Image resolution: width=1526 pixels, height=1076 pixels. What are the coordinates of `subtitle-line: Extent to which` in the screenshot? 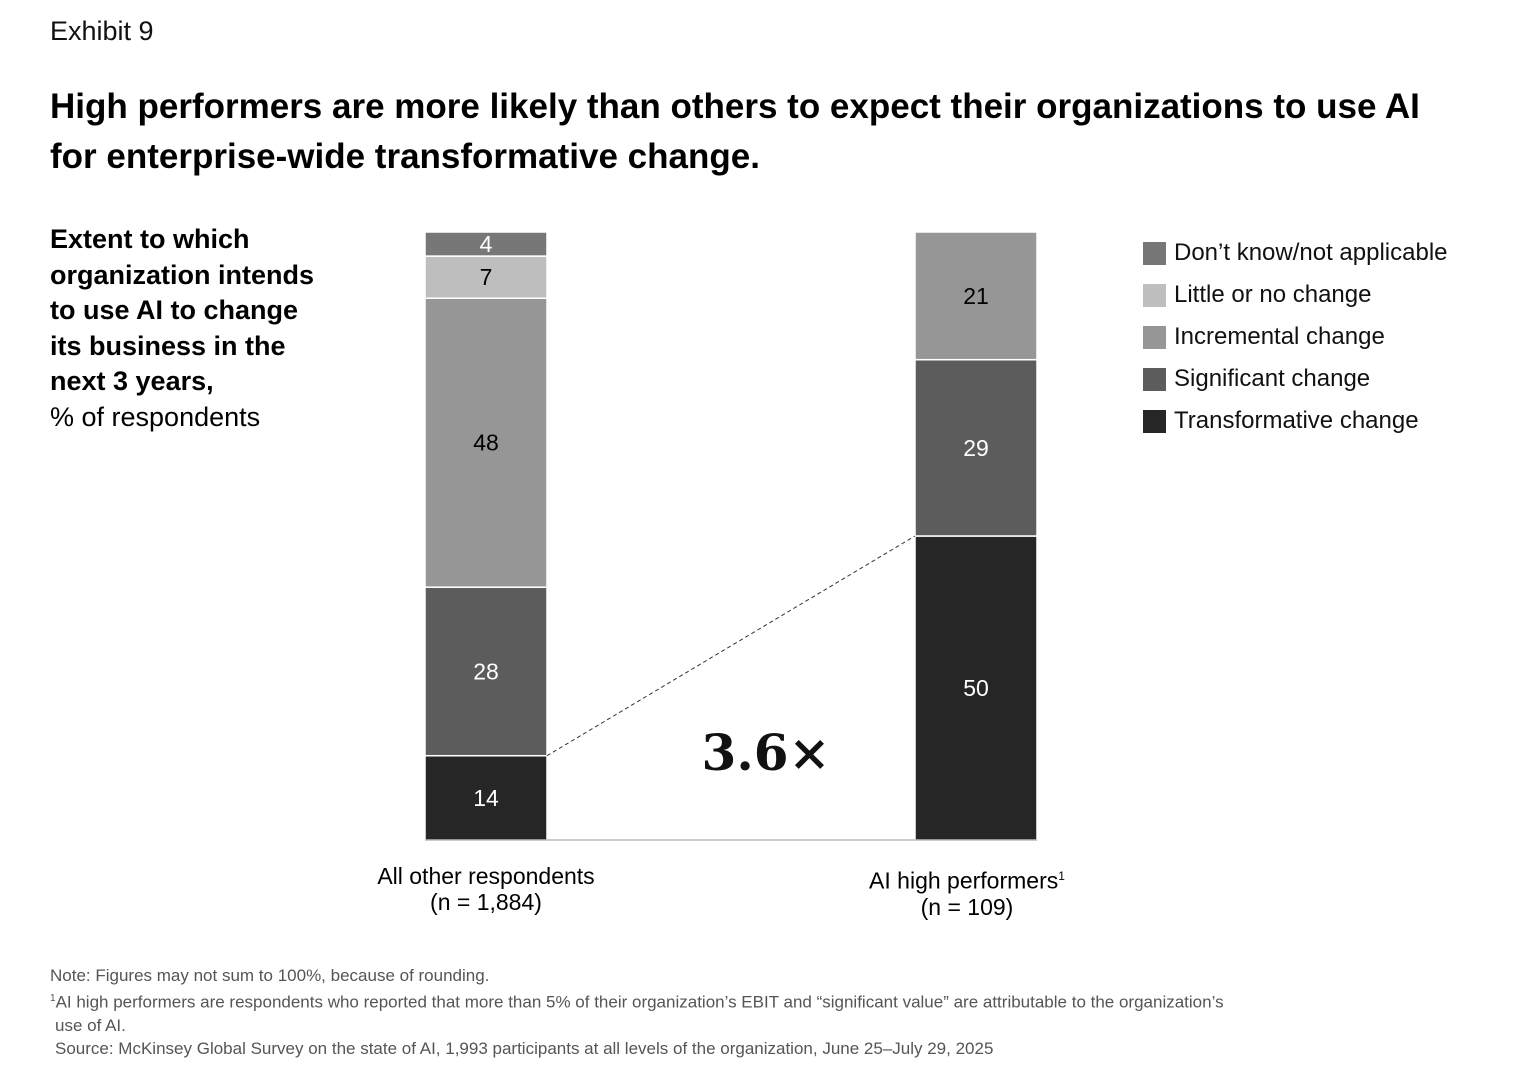 It's located at (150, 239).